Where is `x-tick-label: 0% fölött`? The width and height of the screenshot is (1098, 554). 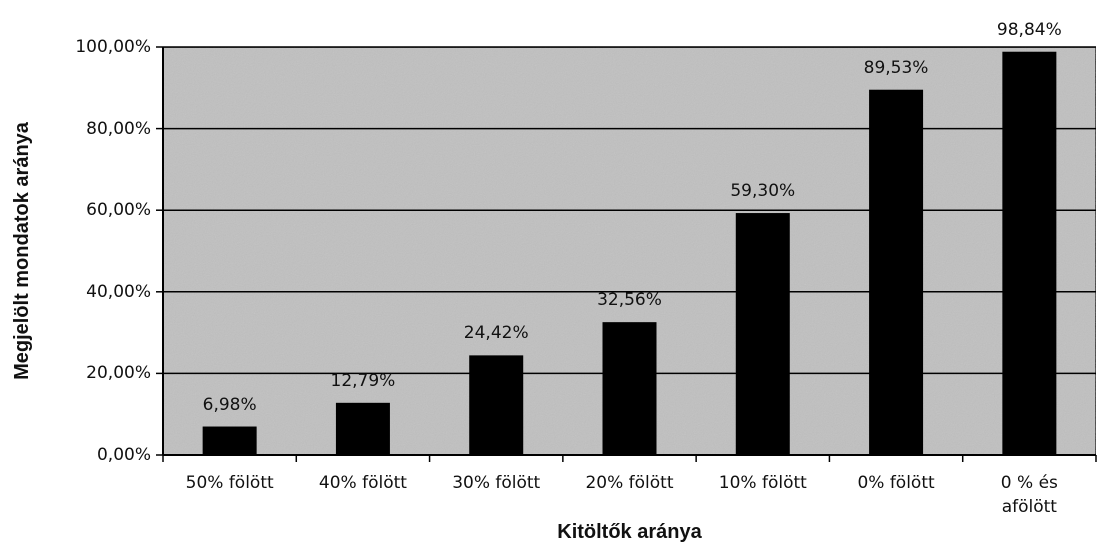
x-tick-label: 0% fölött is located at coordinates (896, 483).